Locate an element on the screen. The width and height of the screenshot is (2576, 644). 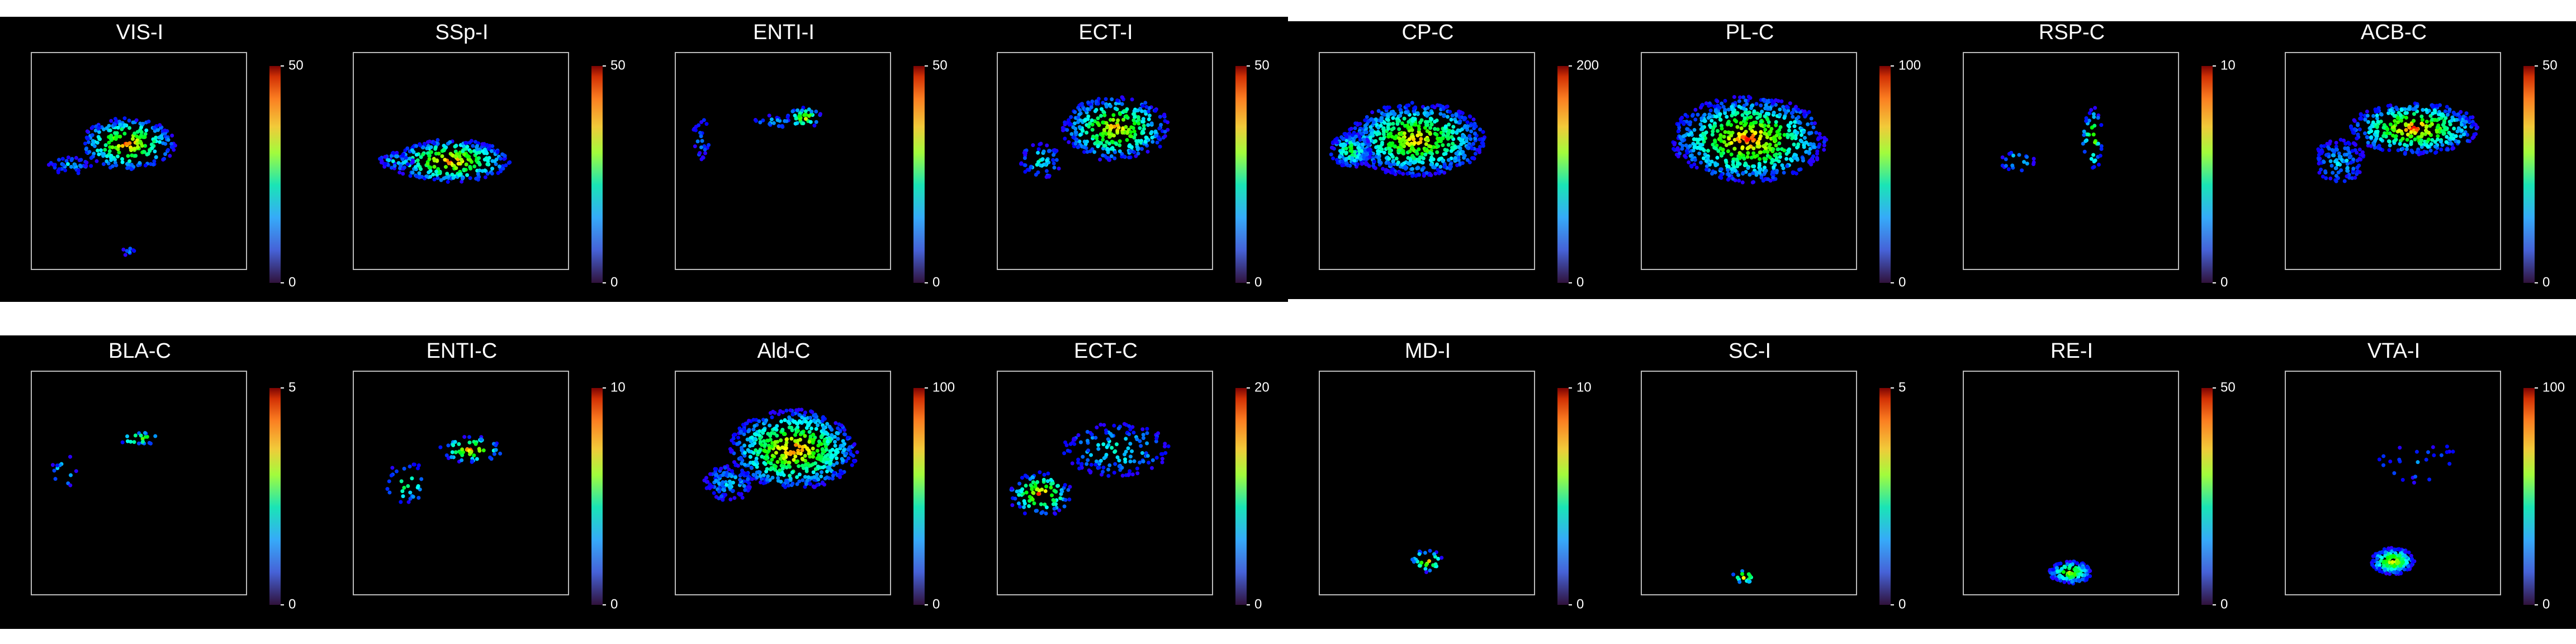
panel-background is located at coordinates (2415, 160).